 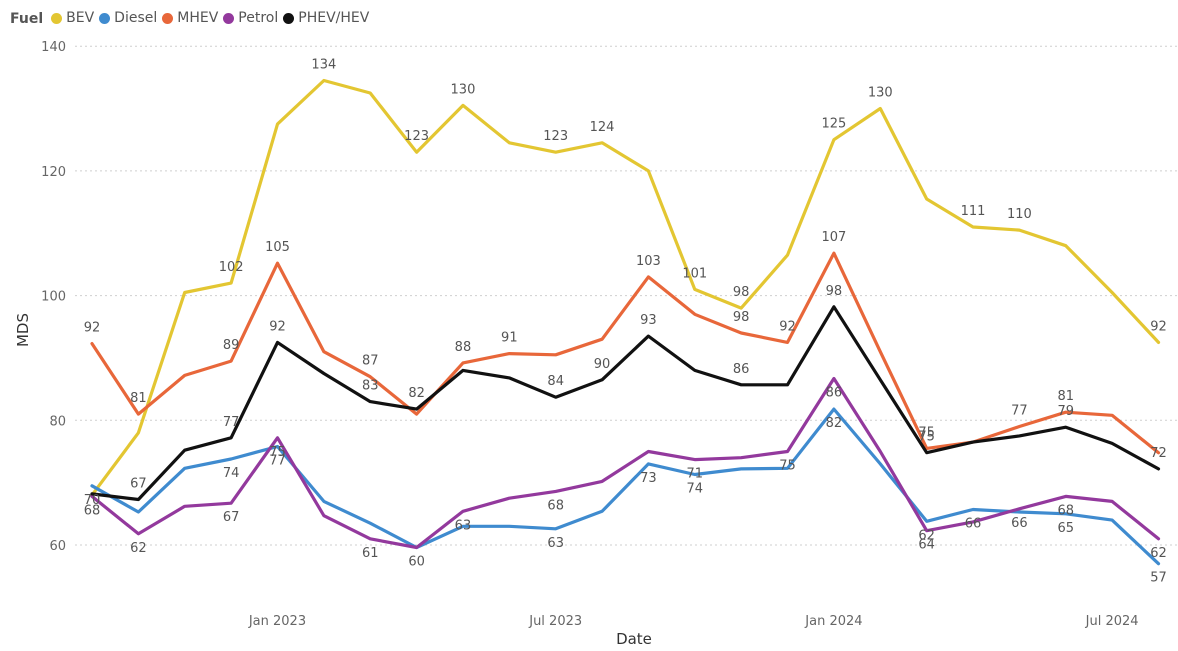 I want to click on legend-label: MHEV, so click(x=198, y=18).